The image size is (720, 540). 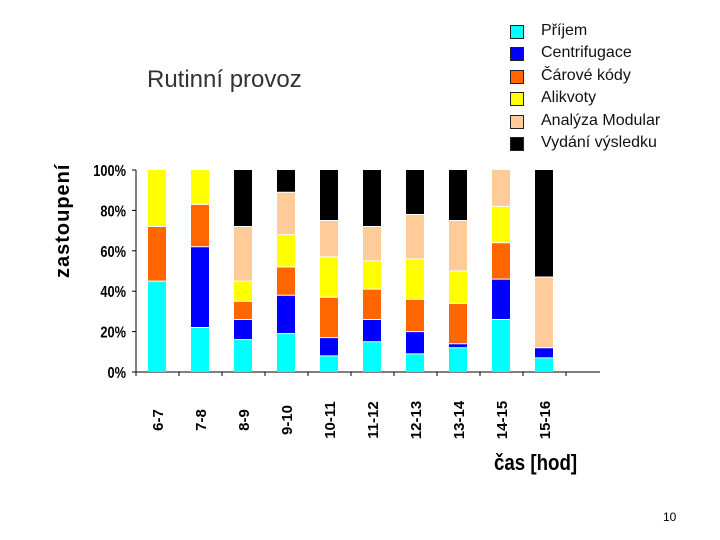 What do you see at coordinates (287, 420) in the screenshot?
I see `x-tick-label: 9-10` at bounding box center [287, 420].